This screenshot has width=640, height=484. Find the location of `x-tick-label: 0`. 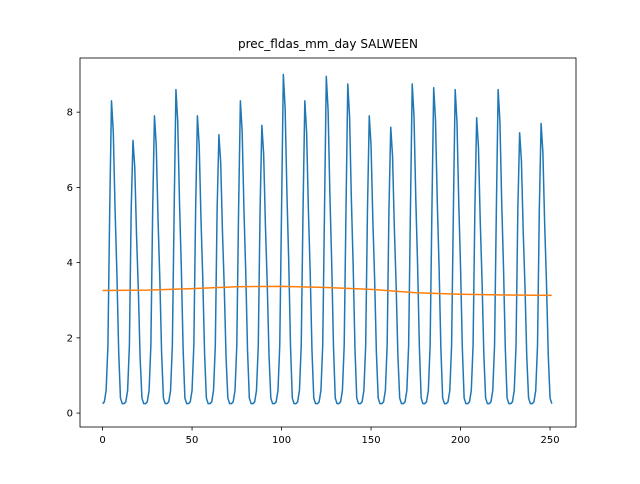

x-tick-label: 0 is located at coordinates (102, 440).